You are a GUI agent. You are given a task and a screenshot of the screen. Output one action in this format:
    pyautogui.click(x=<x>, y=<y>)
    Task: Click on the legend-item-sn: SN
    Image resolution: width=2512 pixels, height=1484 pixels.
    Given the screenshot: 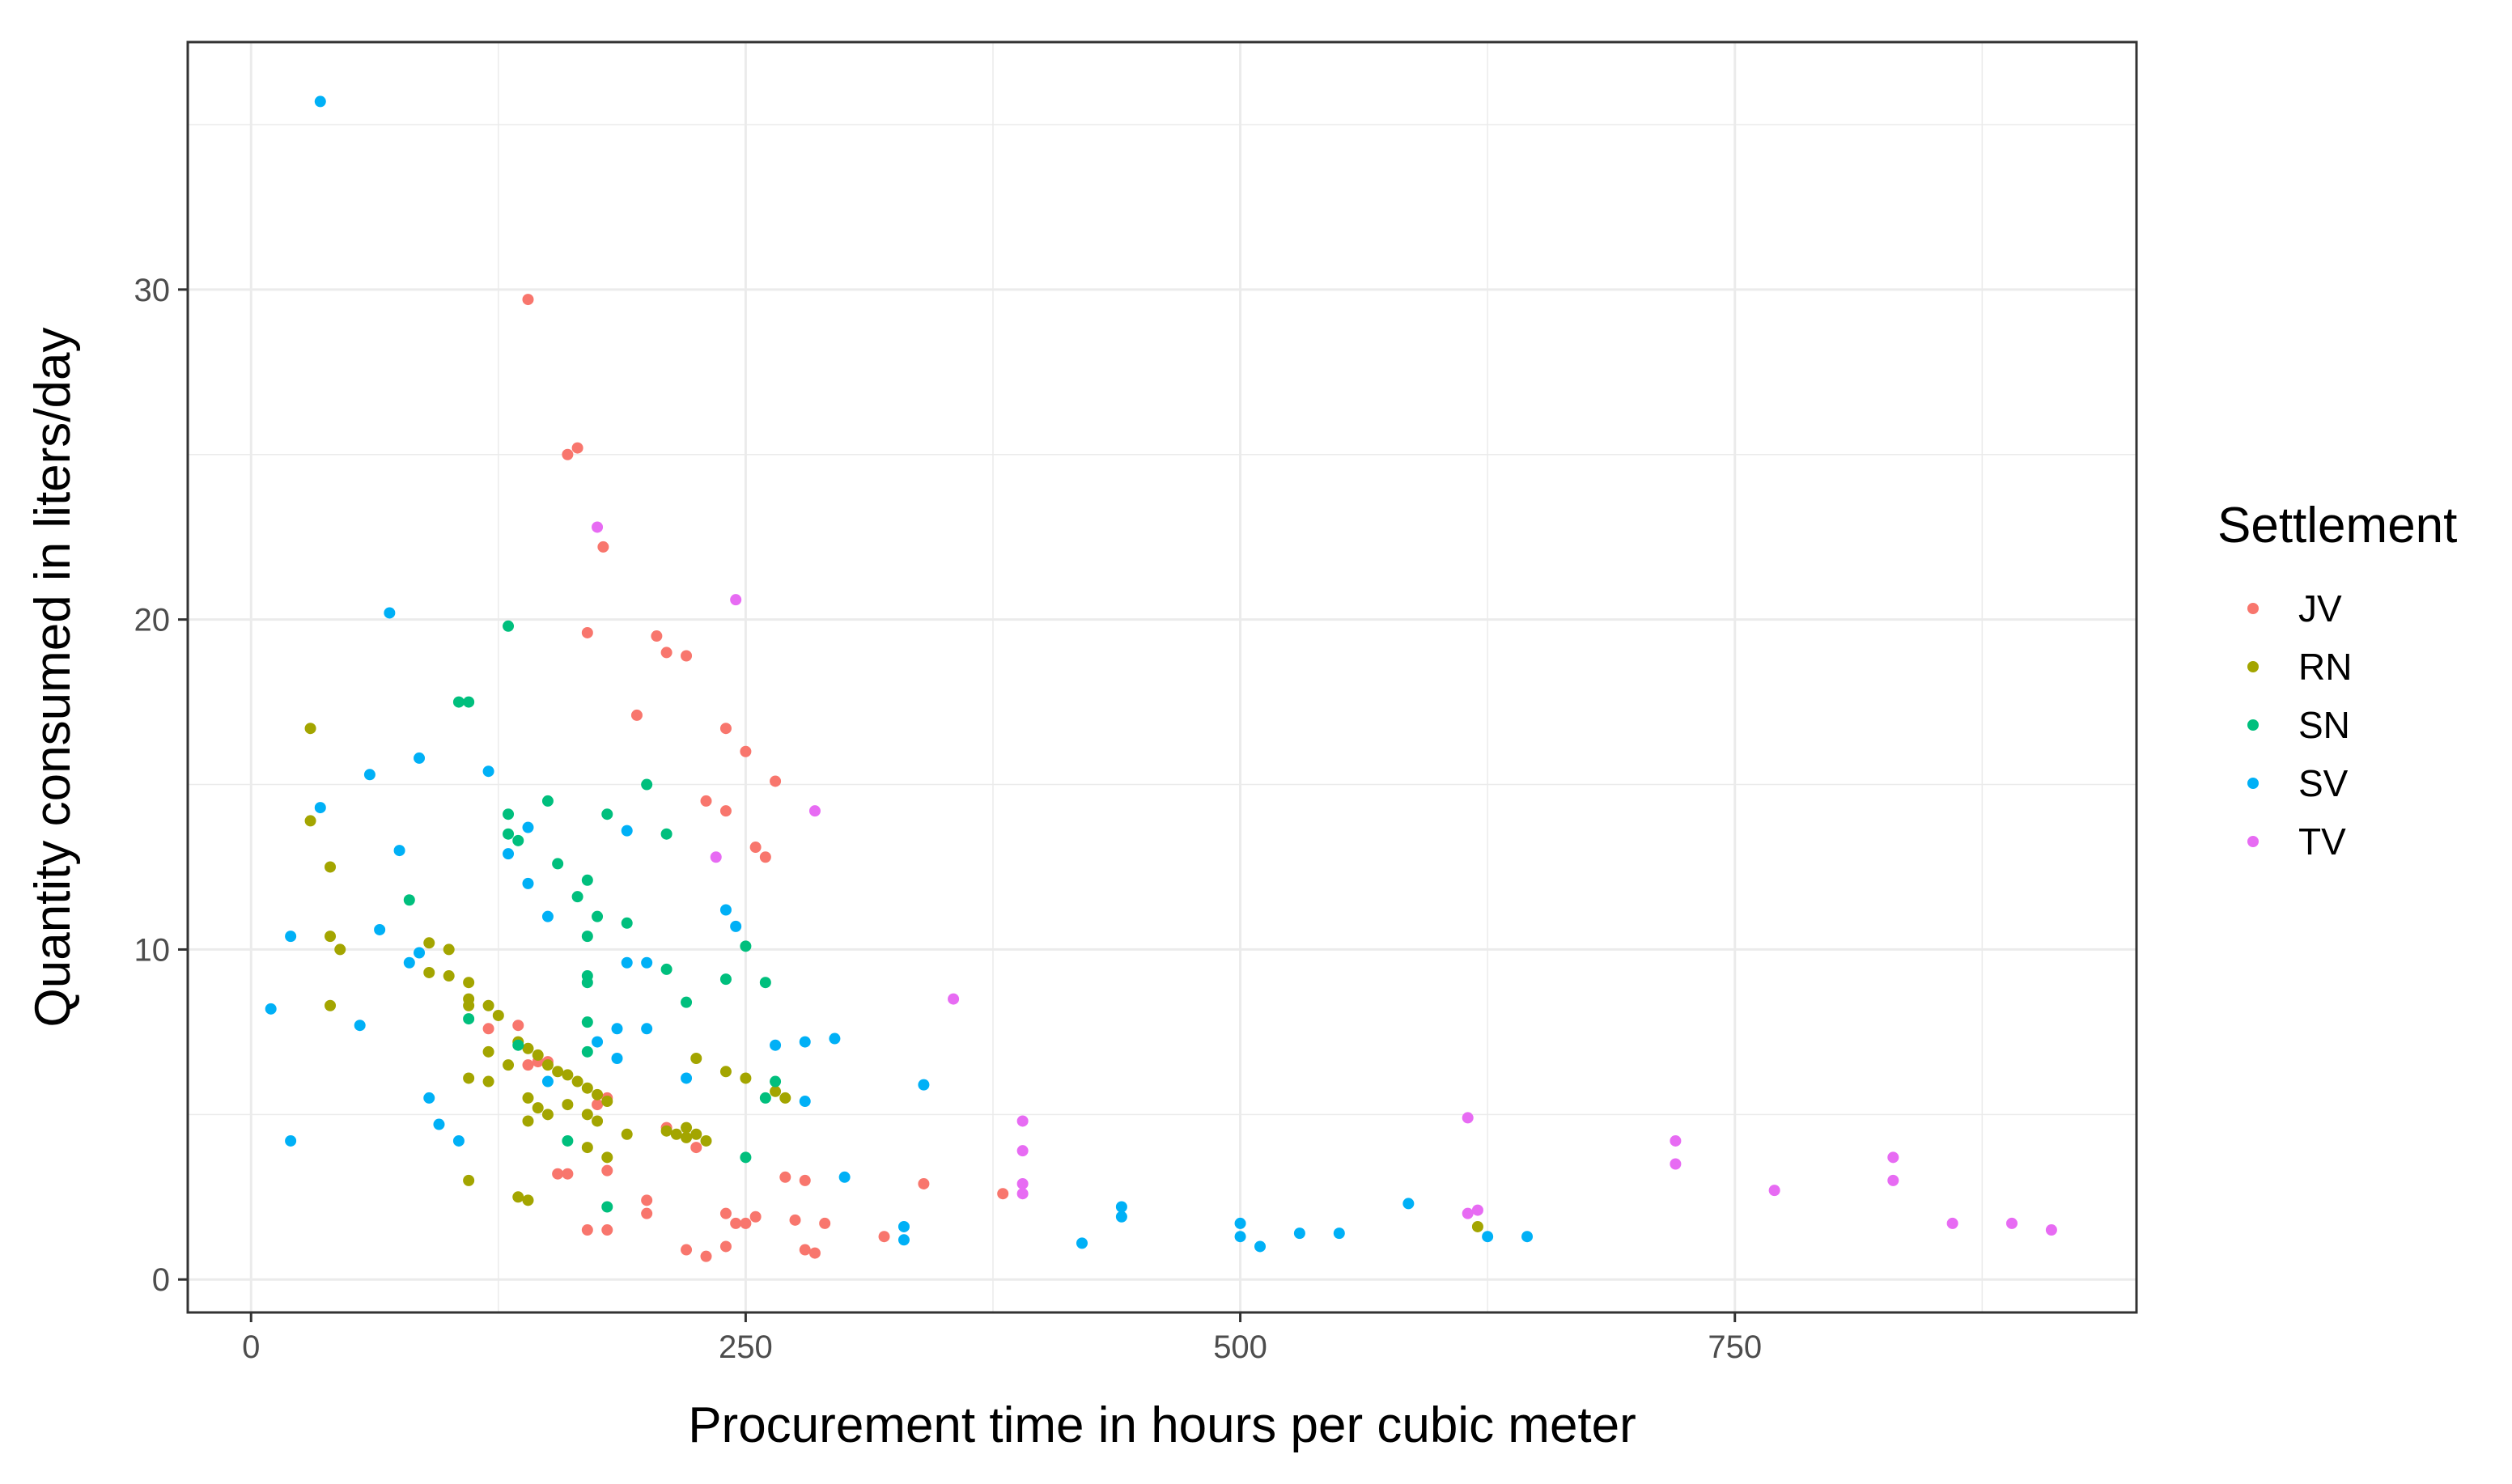 What is the action you would take?
    pyautogui.click(x=2298, y=725)
    